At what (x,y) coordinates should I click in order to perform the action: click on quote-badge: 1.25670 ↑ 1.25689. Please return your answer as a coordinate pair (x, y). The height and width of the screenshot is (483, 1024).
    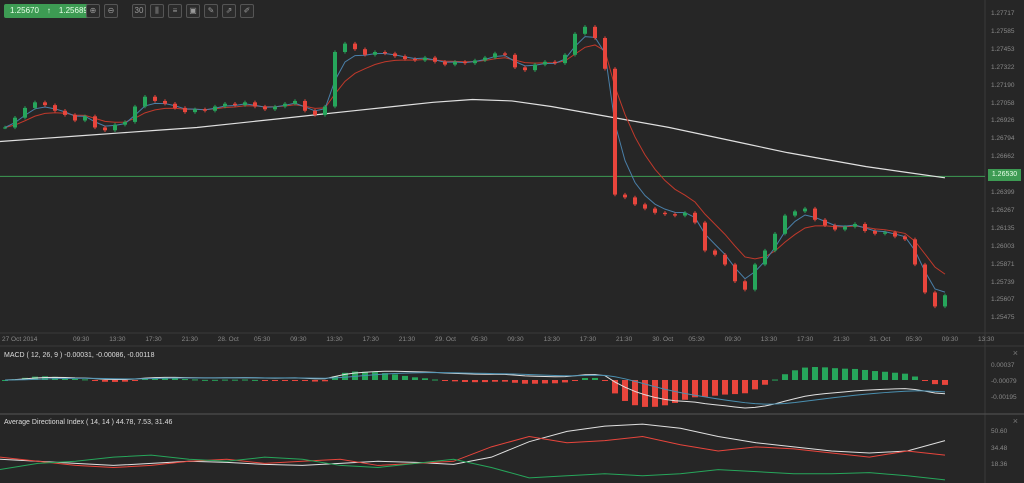
    Looking at the image, I should click on (49, 11).